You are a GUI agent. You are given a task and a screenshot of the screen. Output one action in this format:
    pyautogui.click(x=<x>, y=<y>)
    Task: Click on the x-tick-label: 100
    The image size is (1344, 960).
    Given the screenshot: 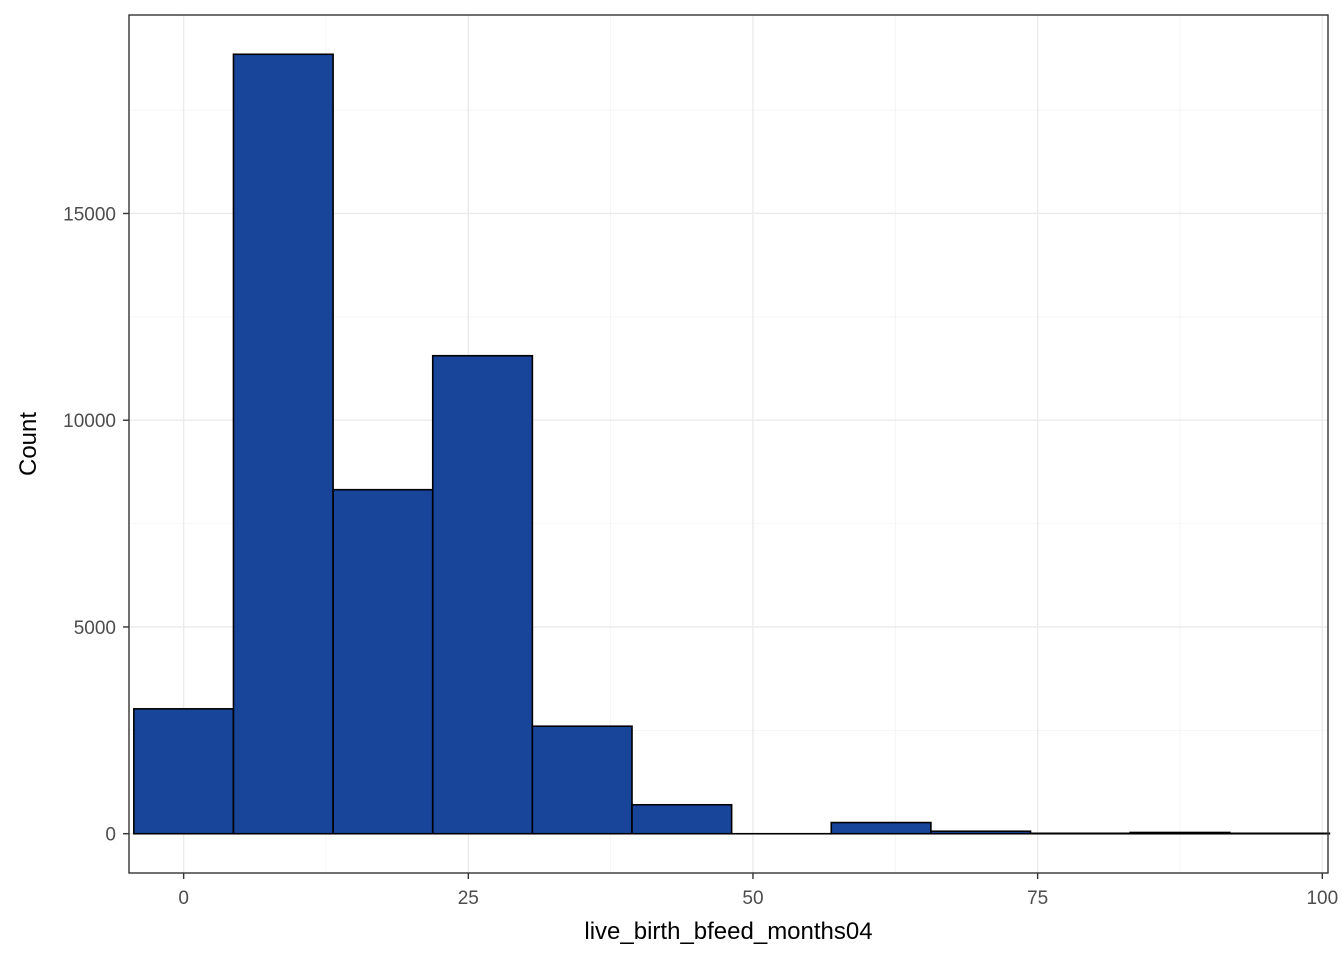 What is the action you would take?
    pyautogui.click(x=1322, y=898)
    